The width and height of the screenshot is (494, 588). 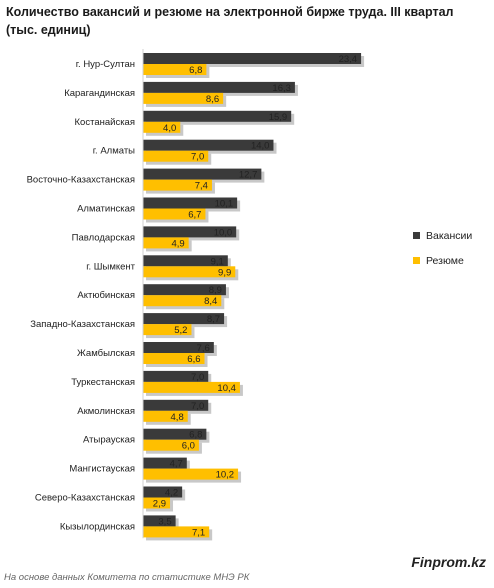 I want to click on category-label: г. Алматы, so click(x=114, y=151).